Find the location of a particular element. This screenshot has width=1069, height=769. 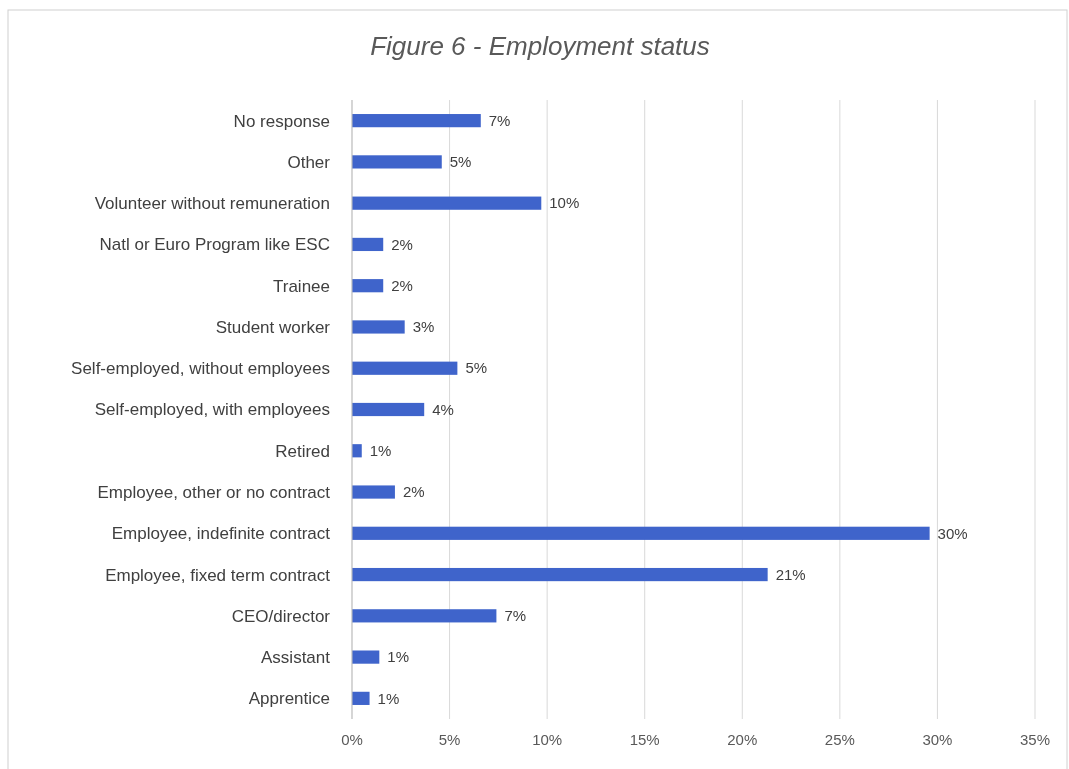

data-label: 10% is located at coordinates (564, 203).